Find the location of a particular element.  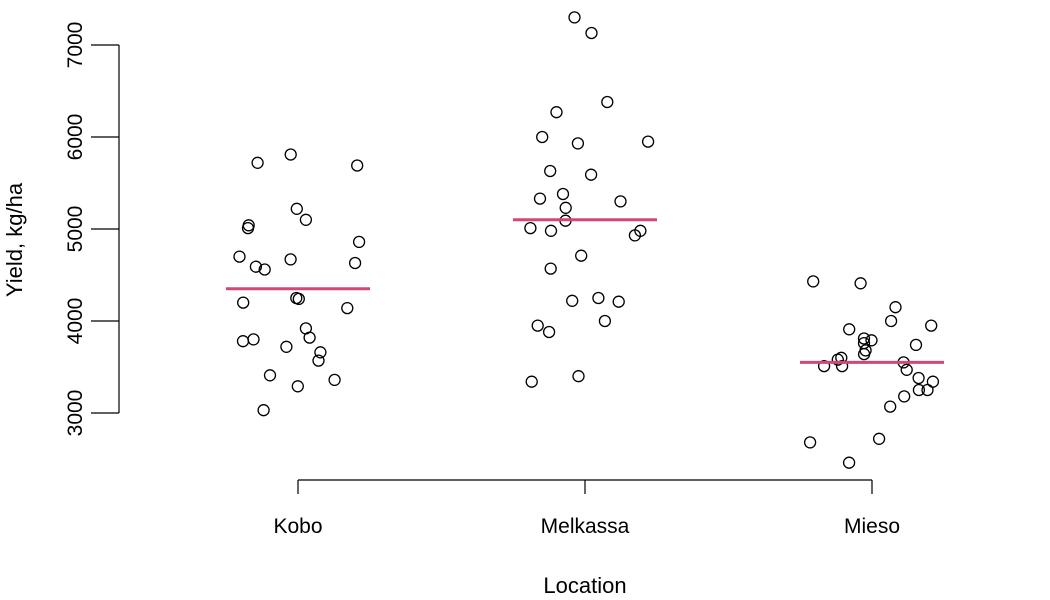

x-axis-title: Location is located at coordinates (584, 585).